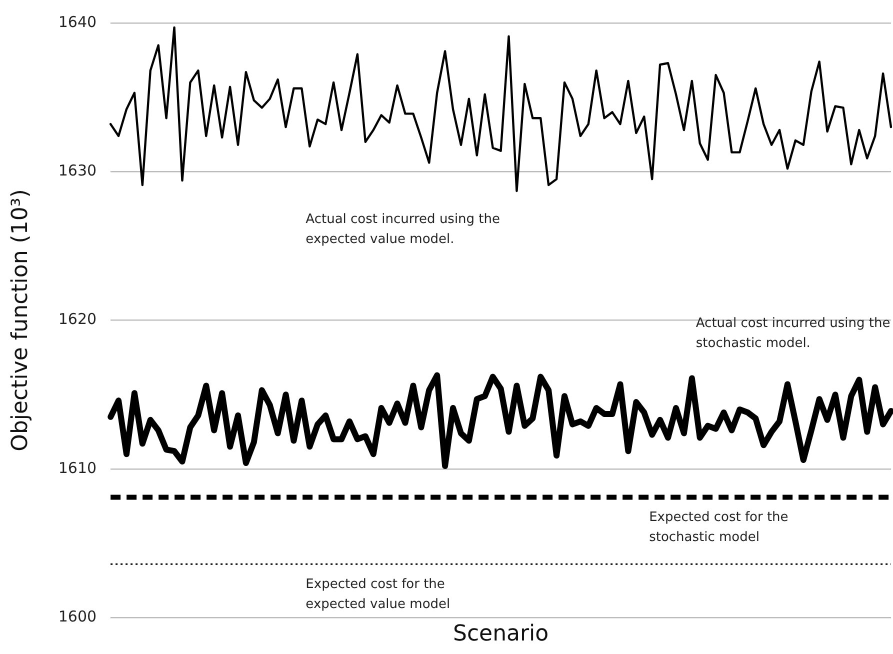  I want to click on text: Actual cost incurred using the stochastic model., so click(793, 334).